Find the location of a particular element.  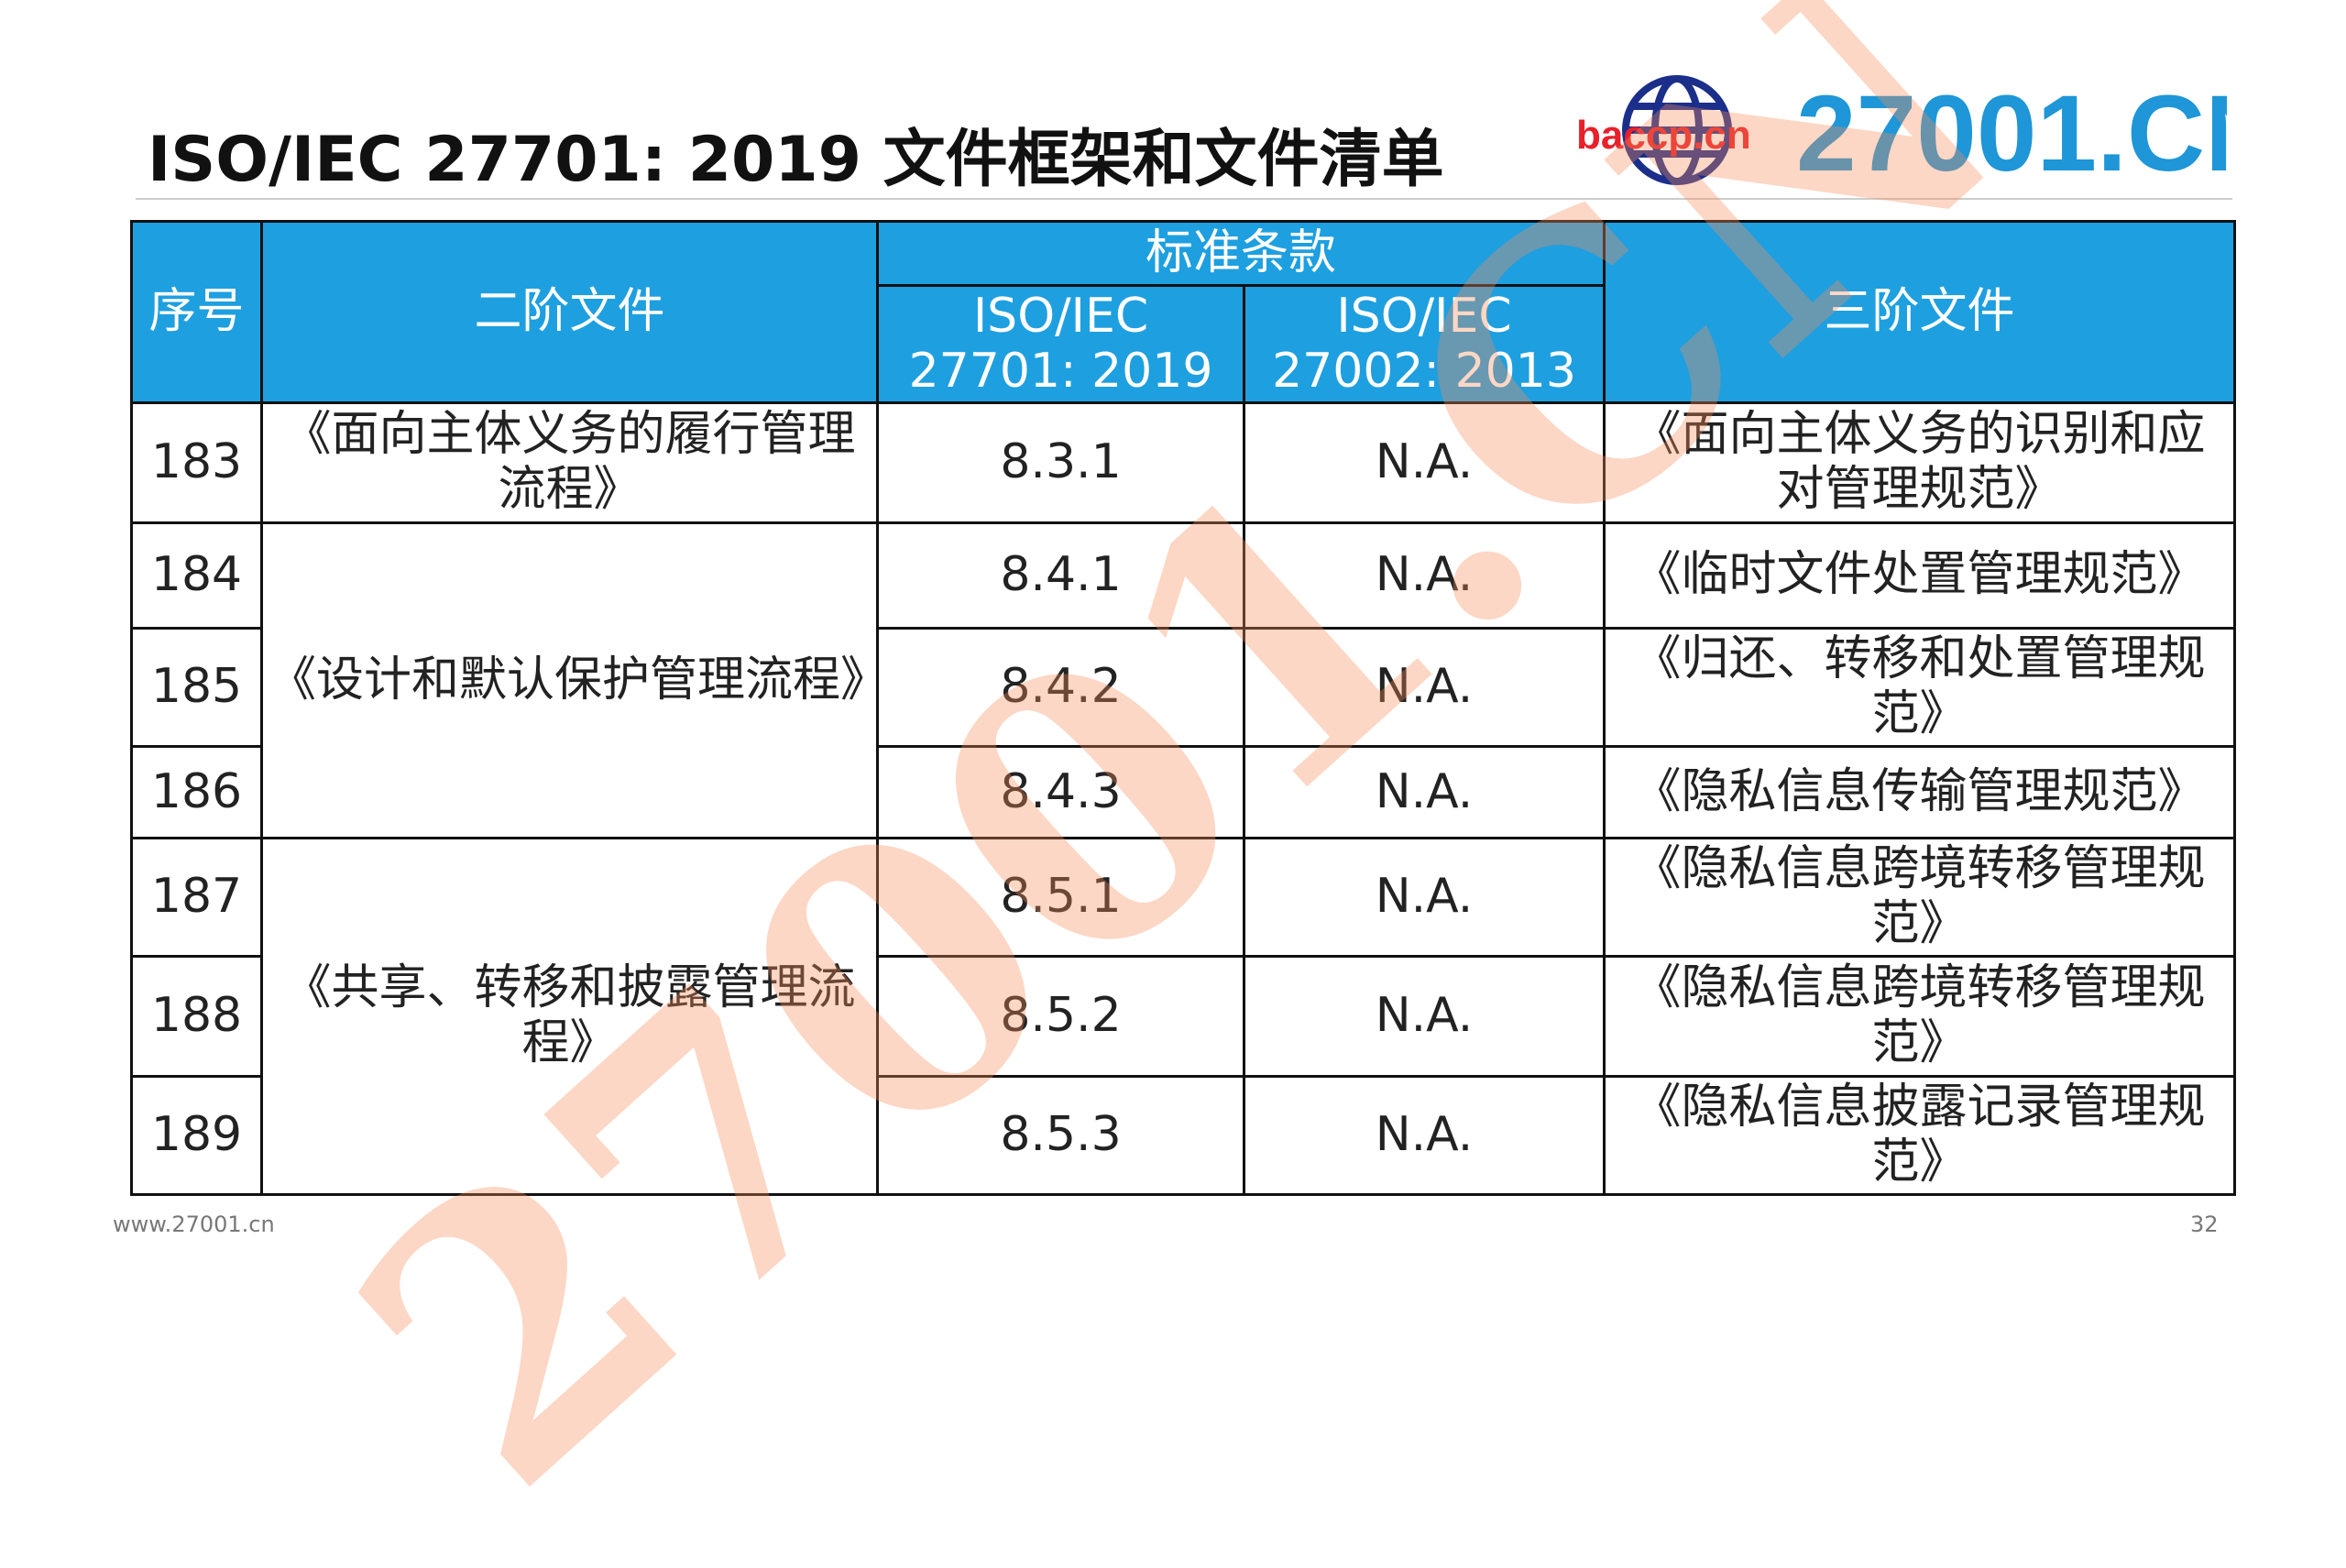

logo: baccp.cn 27001.CN is located at coordinates (1902, 132).